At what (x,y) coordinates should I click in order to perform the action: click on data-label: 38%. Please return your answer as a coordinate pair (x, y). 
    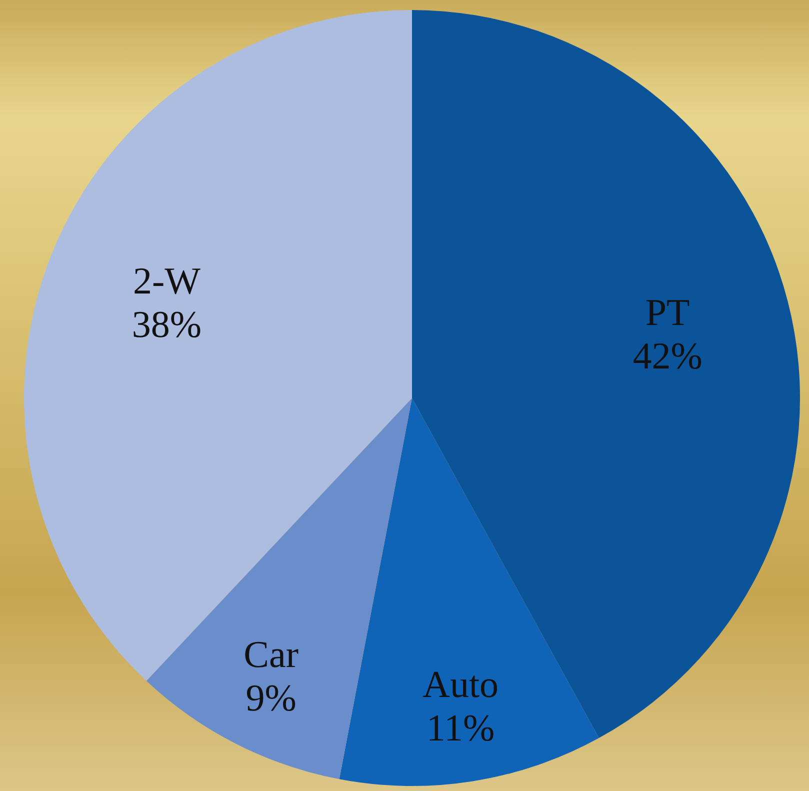
    Looking at the image, I should click on (167, 325).